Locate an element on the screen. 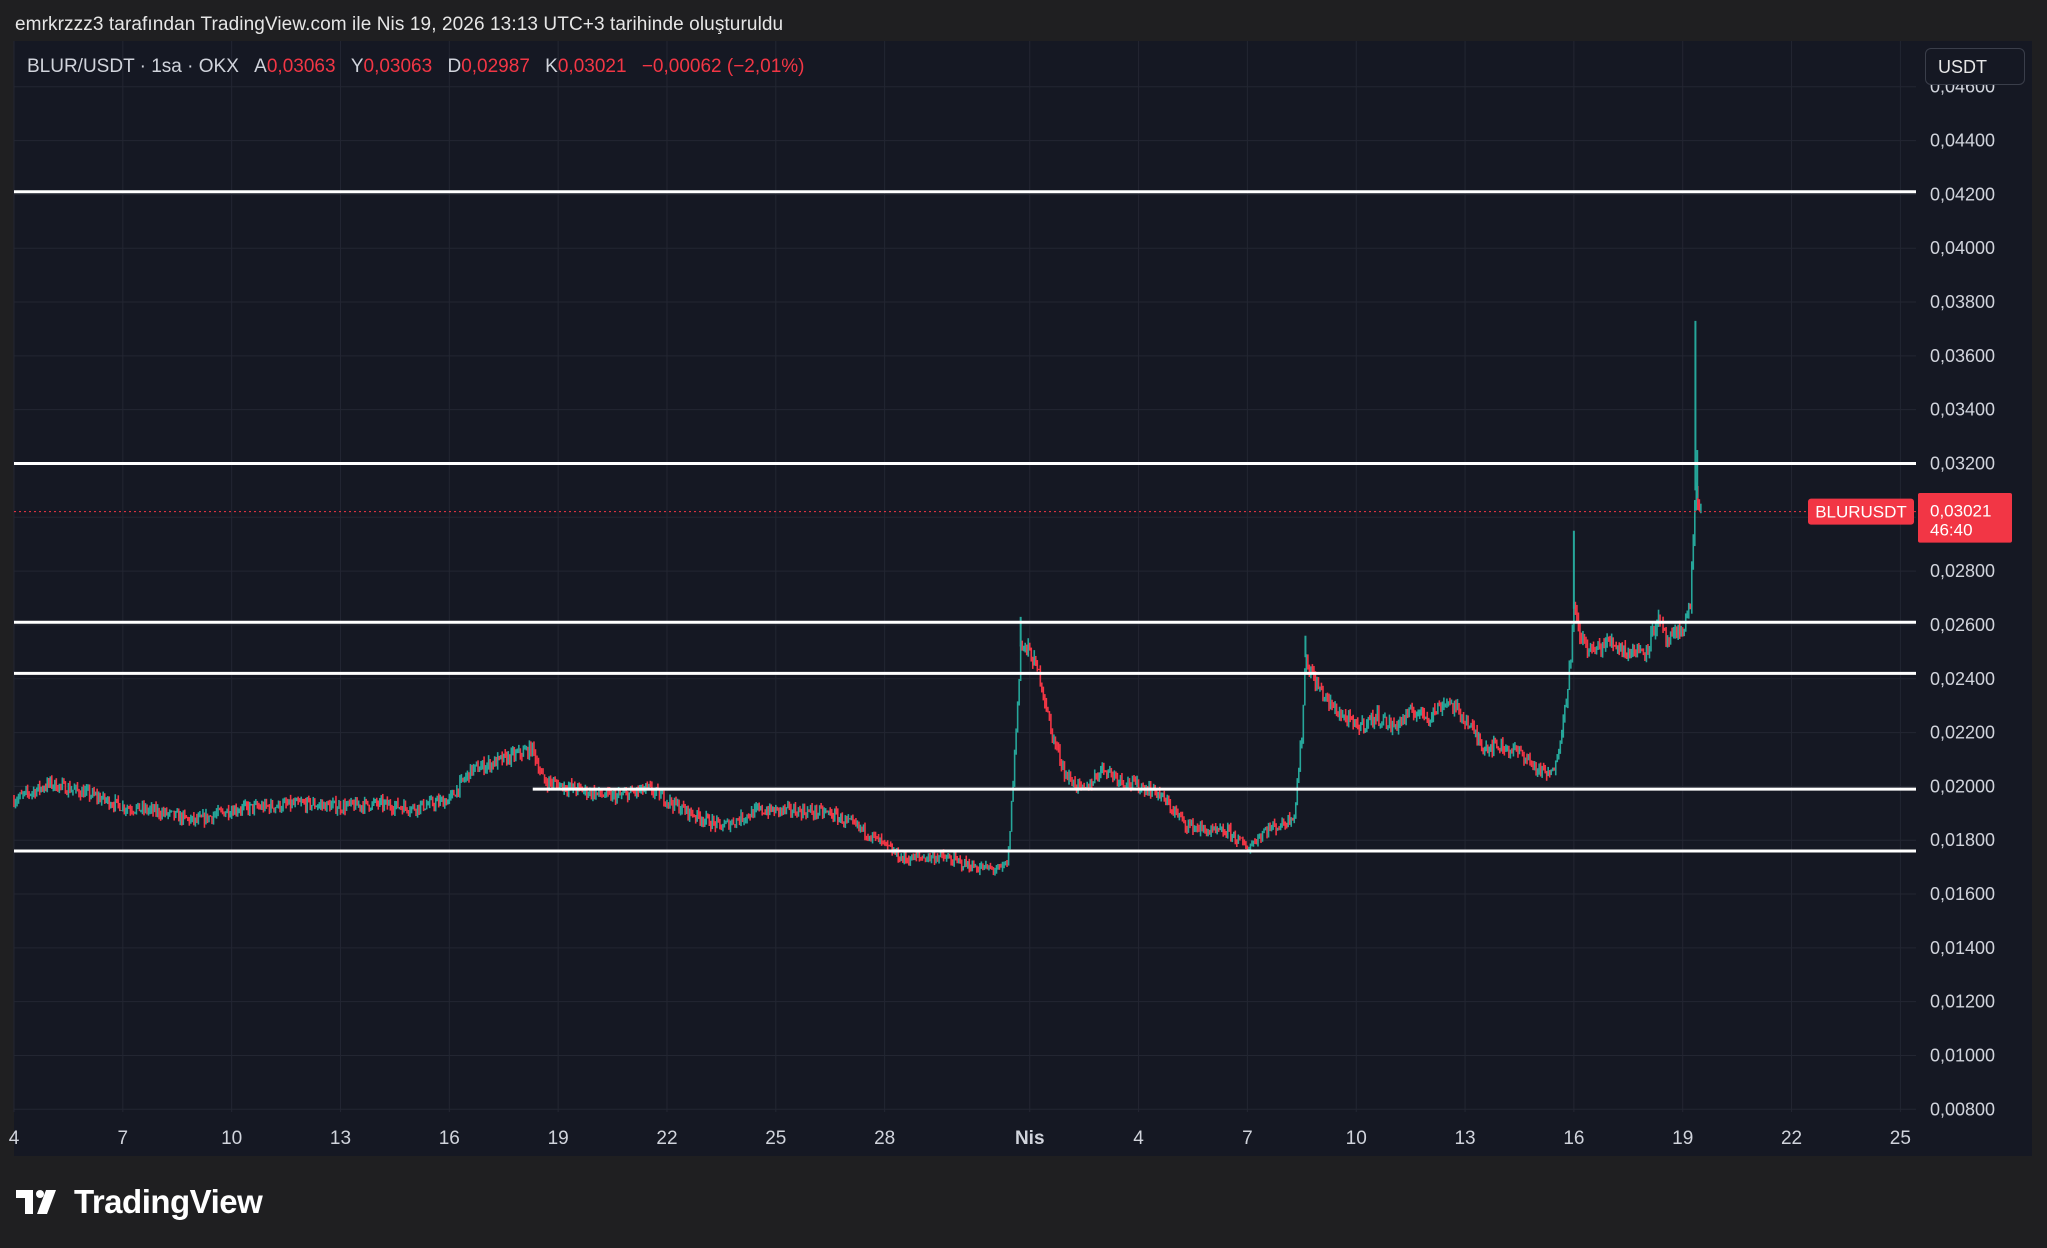 Image resolution: width=2047 pixels, height=1248 pixels. tradingview-logo-icon is located at coordinates (36, 1202).